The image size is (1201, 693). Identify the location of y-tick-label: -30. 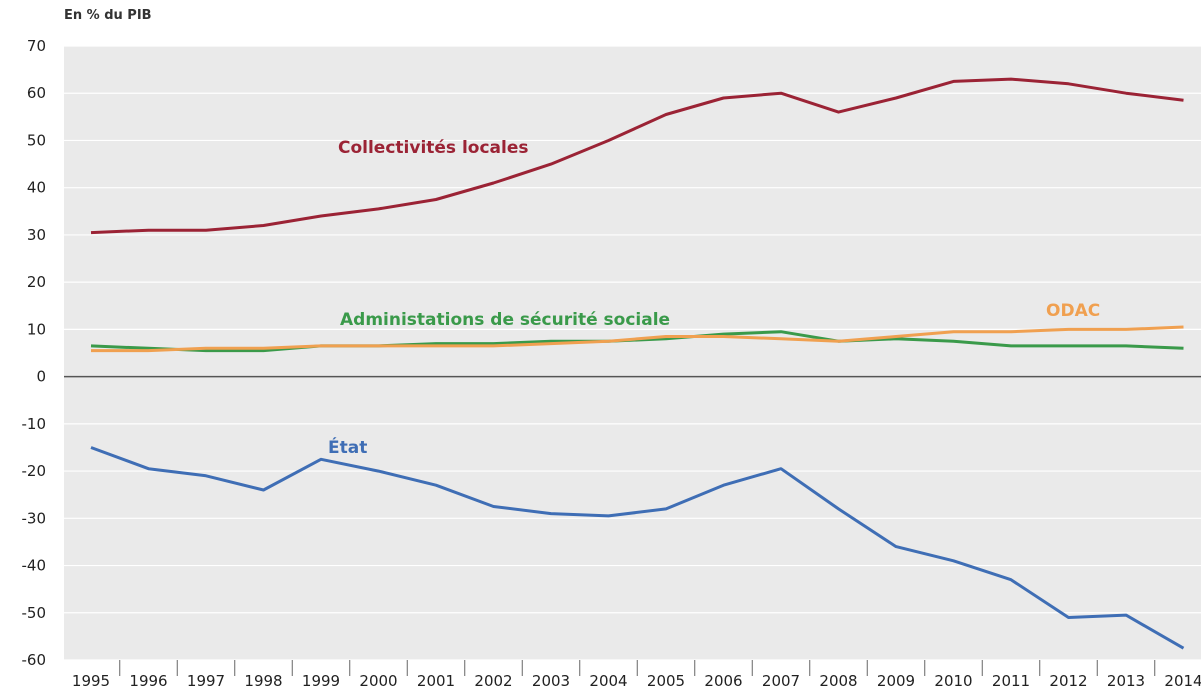
(34, 518).